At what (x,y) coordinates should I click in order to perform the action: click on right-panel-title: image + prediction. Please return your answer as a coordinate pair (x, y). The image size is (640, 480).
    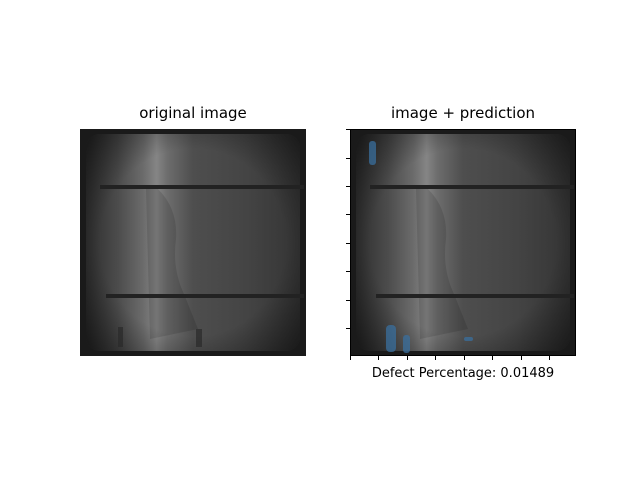
    Looking at the image, I should click on (463, 113).